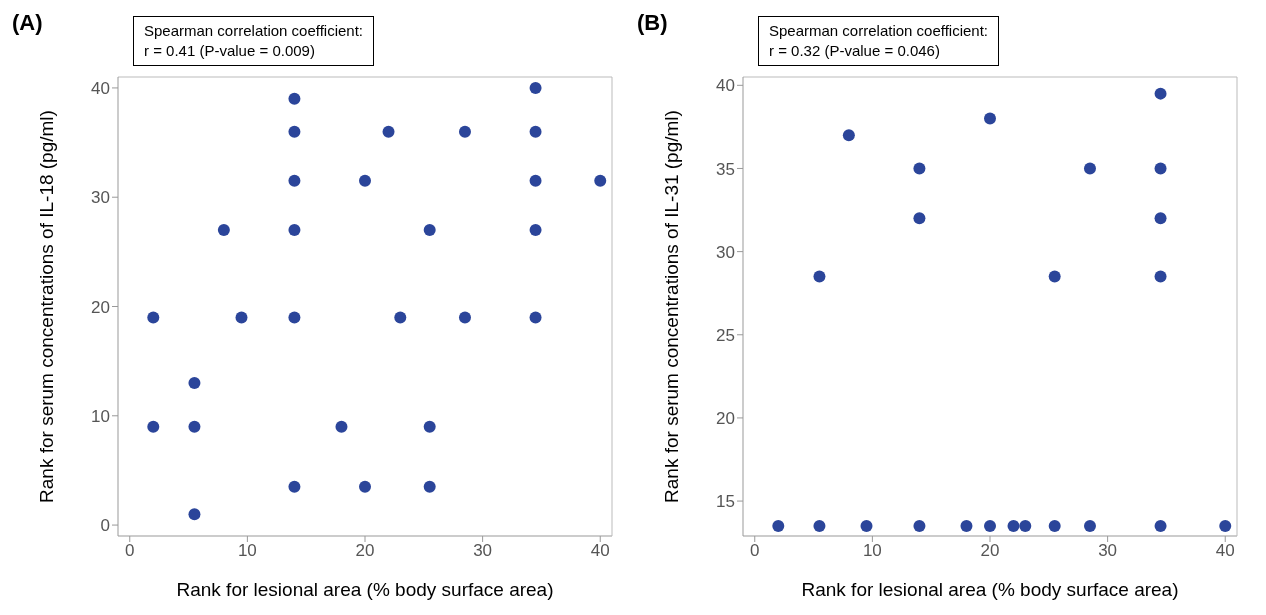 This screenshot has height=615, width=1266. Describe the element at coordinates (725, 335) in the screenshot. I see `y-tick-label: 25` at that location.